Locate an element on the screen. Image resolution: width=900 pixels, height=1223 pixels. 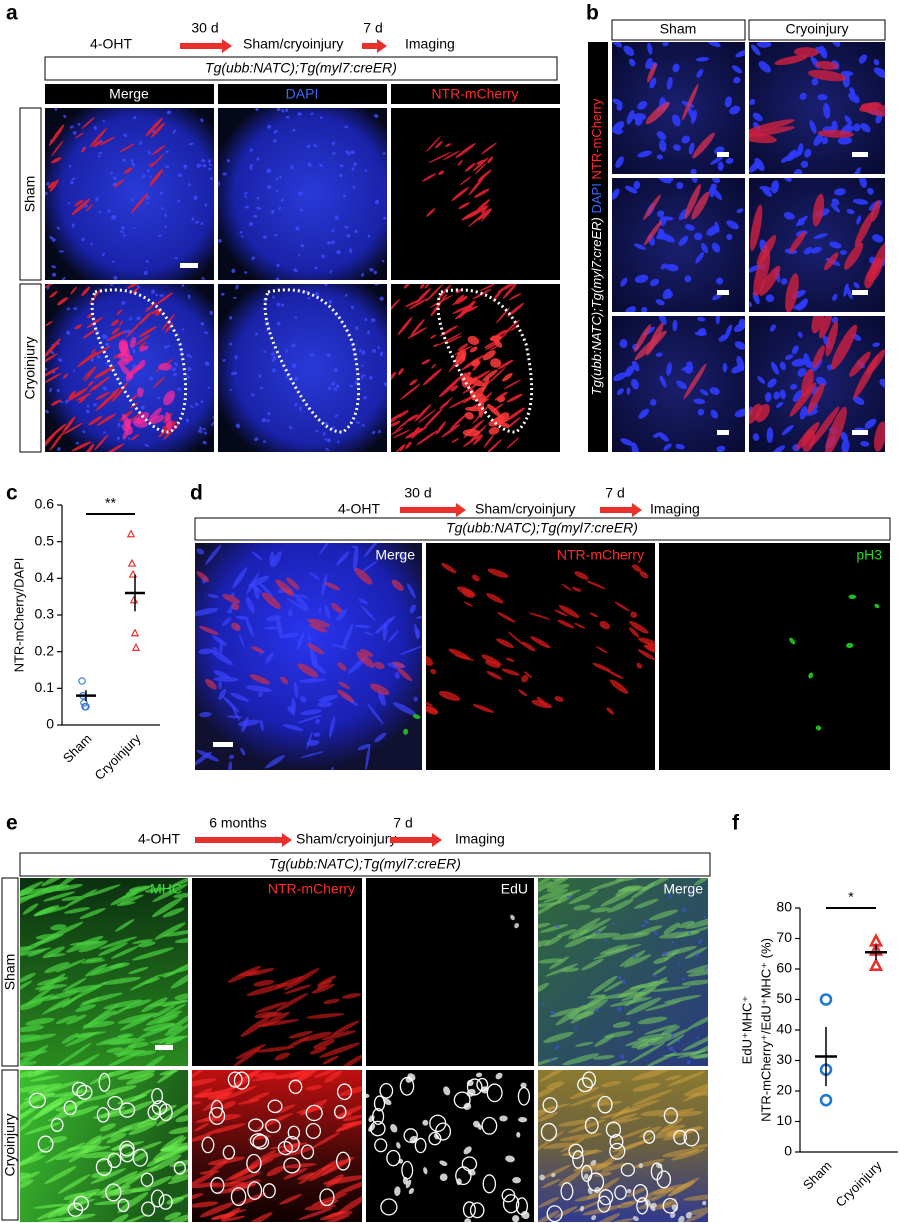
injury-outline is located at coordinates (139, 361).